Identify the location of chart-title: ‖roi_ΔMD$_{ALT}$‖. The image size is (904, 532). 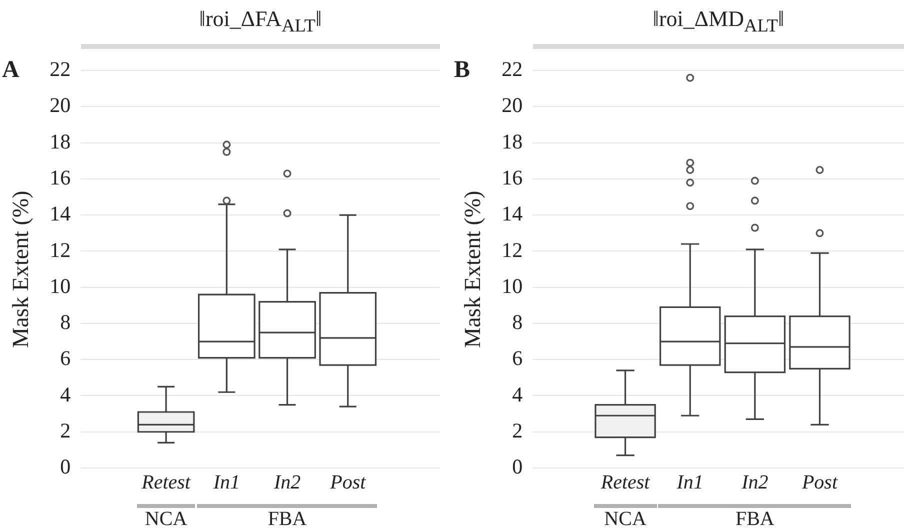
(718, 21).